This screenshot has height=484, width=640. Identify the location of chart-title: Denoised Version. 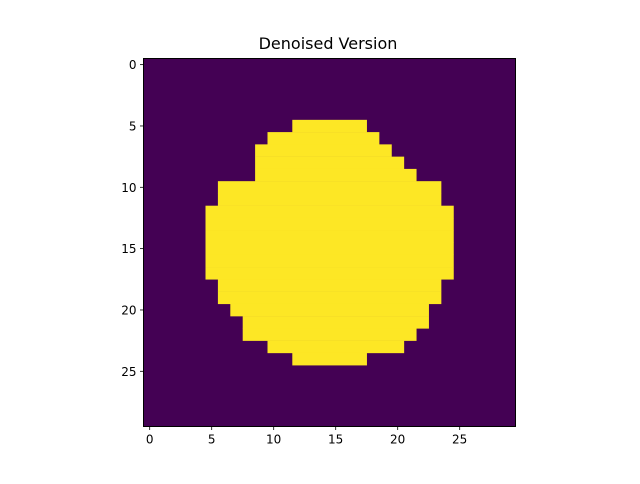
(328, 43).